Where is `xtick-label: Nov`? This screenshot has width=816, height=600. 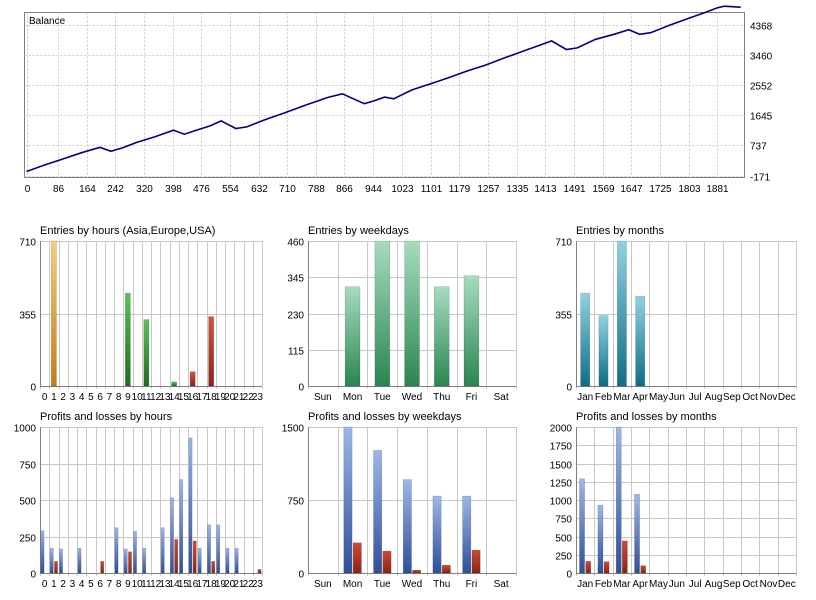 xtick-label: Nov is located at coordinates (769, 397).